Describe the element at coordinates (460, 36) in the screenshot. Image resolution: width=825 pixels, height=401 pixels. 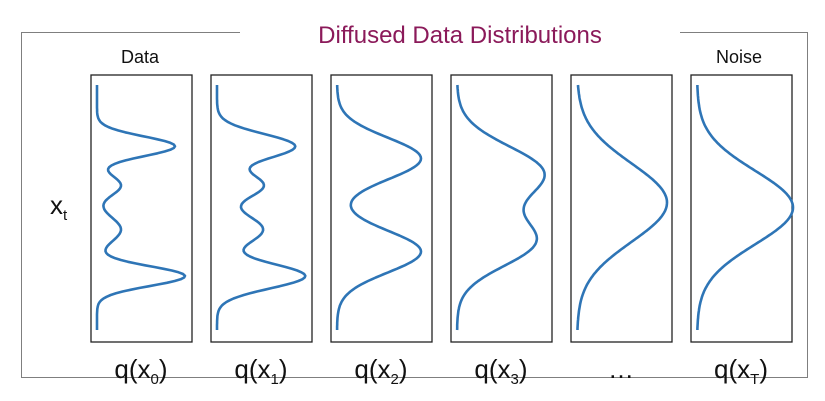
I see `diagram-title: Diffused Data Distributions` at that location.